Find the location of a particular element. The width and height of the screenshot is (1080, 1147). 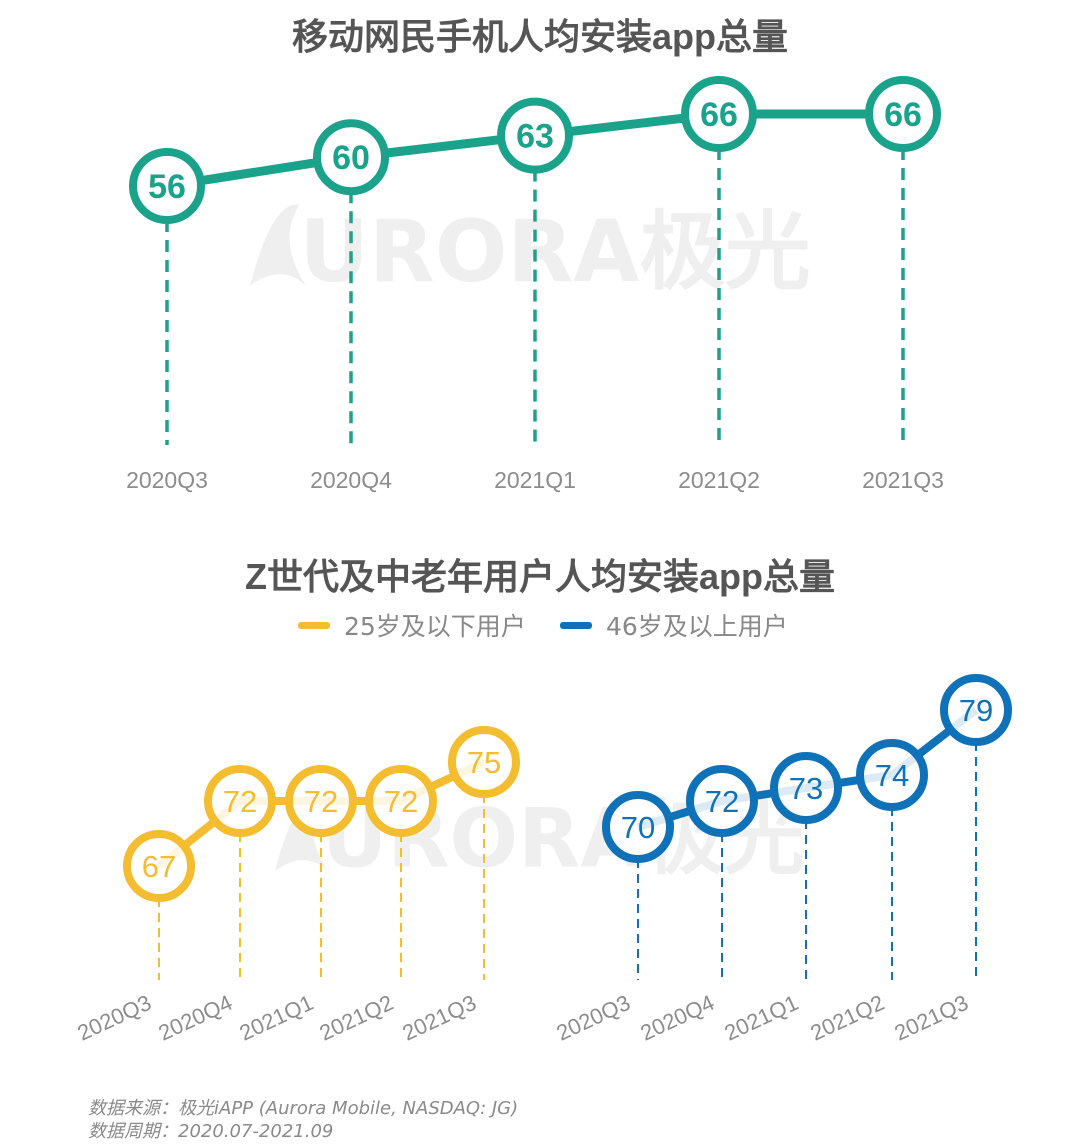

tick-label-overall-1: 2020Q4 is located at coordinates (351, 480).